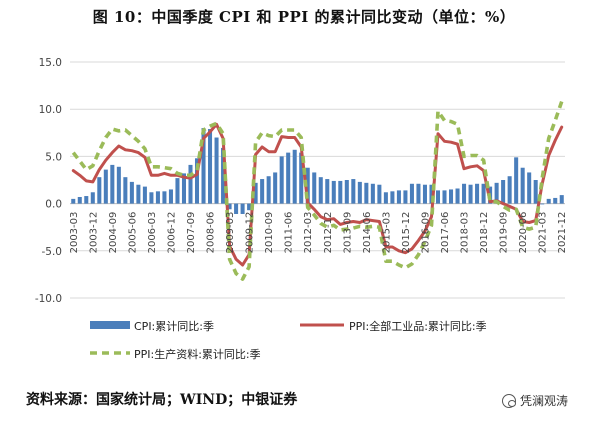 This screenshot has height=424, width=608. I want to click on y-tick-label: 10.0, so click(50, 110).